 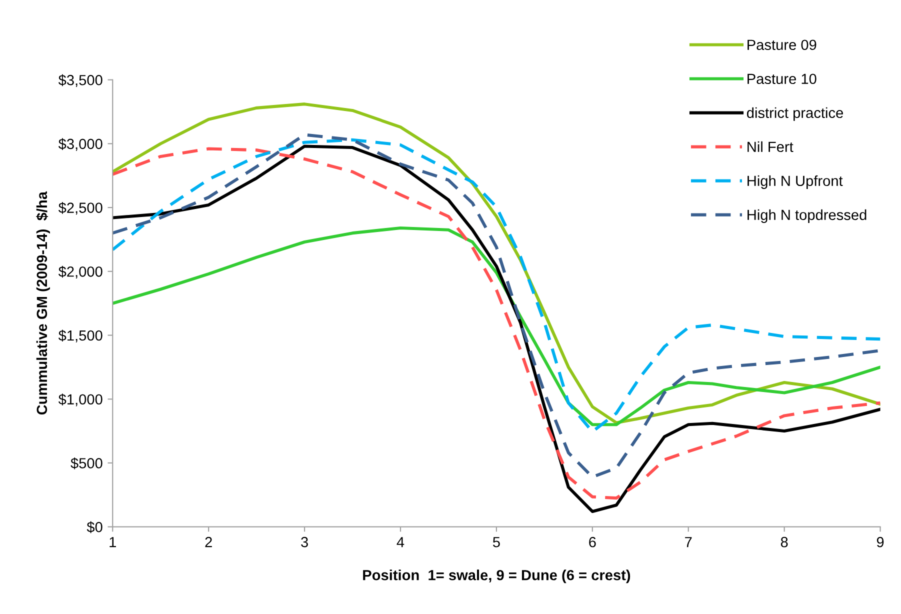 What do you see at coordinates (304, 542) in the screenshot?
I see `x-tick-label: 3` at bounding box center [304, 542].